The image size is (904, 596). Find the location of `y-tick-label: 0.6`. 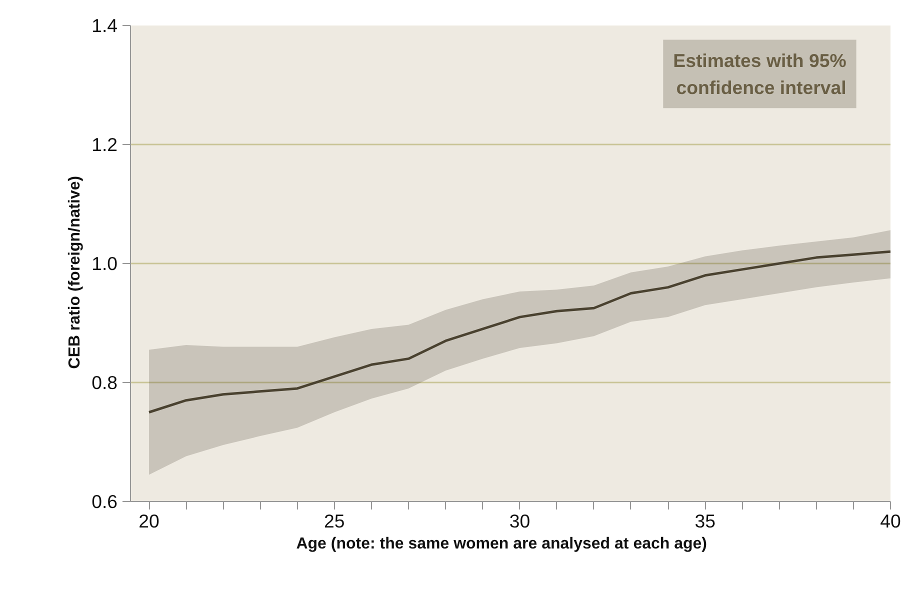

y-tick-label: 0.6 is located at coordinates (105, 501).